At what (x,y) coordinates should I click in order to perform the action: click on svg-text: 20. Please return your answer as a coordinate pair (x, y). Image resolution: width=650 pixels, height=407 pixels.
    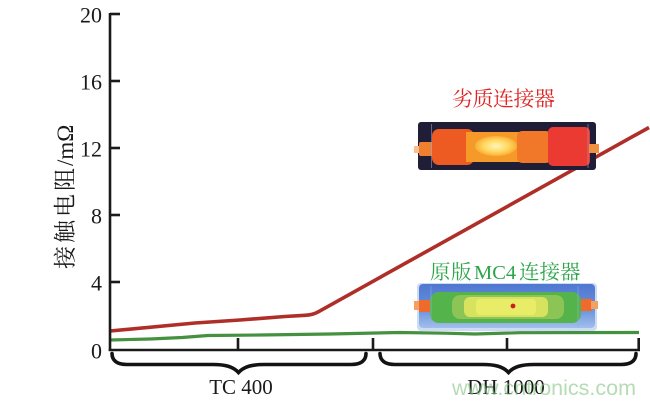
    Looking at the image, I should click on (91, 15).